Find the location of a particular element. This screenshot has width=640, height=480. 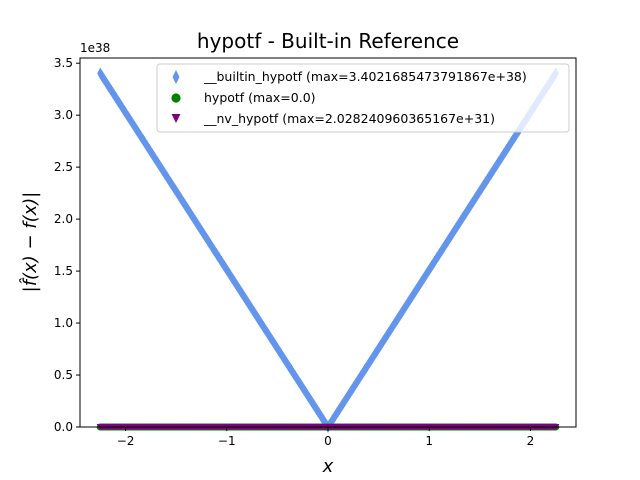

y-tick-label: 0.5 is located at coordinates (63, 375).